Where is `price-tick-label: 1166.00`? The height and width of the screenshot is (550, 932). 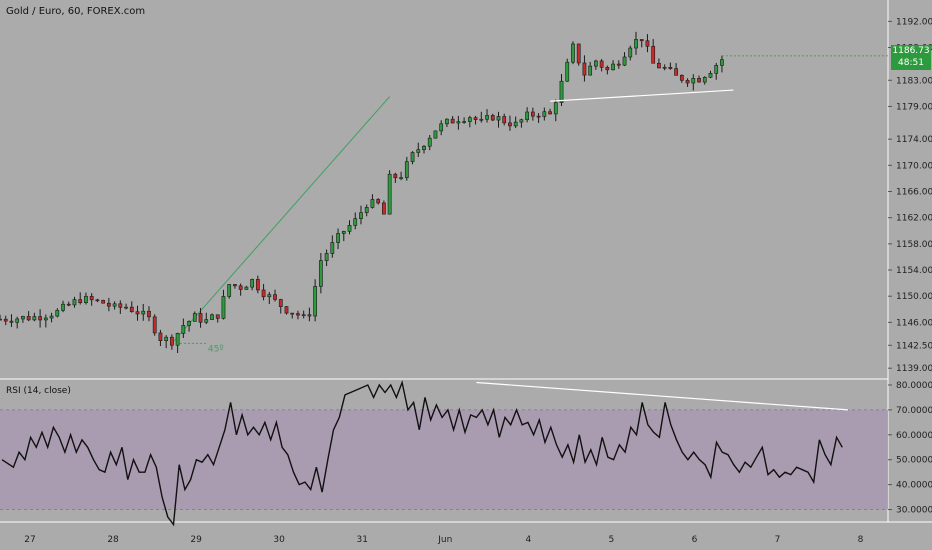 price-tick-label: 1166.00 is located at coordinates (914, 193).